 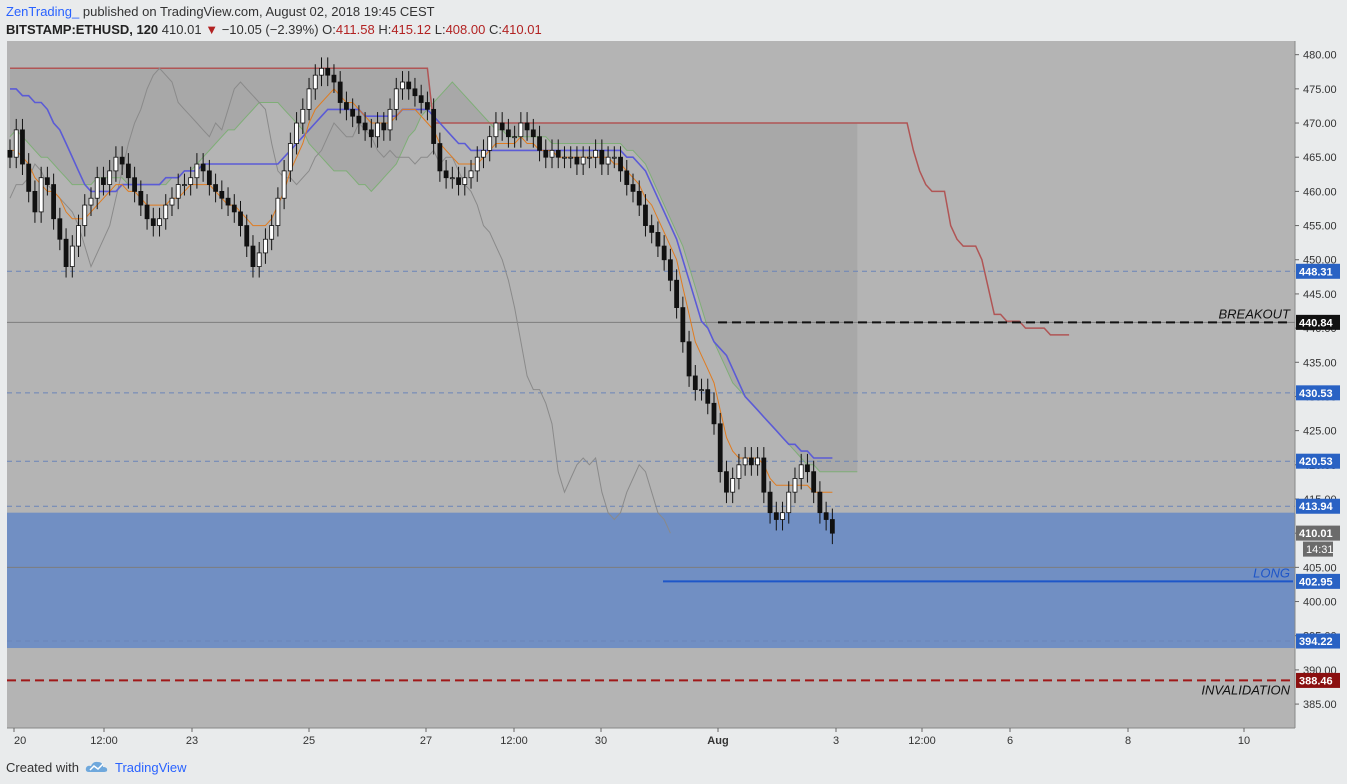 What do you see at coordinates (495, 29) in the screenshot?
I see `close-label: C:` at bounding box center [495, 29].